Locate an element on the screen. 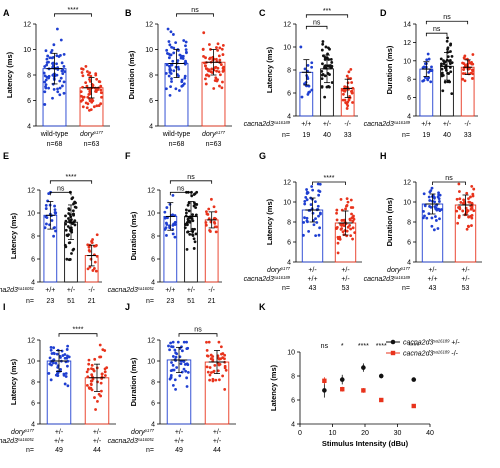 The image size is (500, 468). n-label: 33 is located at coordinates (348, 135).